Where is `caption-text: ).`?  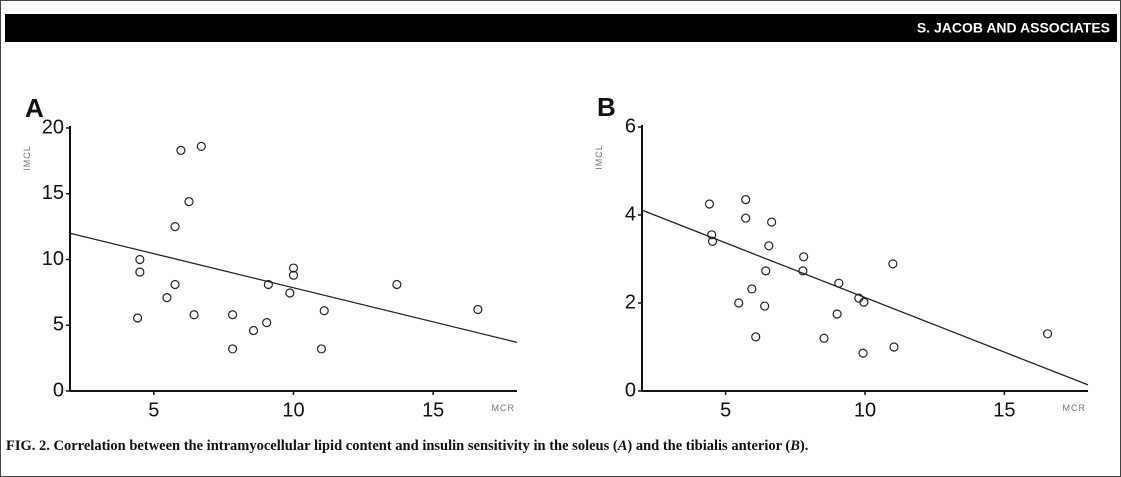 caption-text: ). is located at coordinates (804, 446).